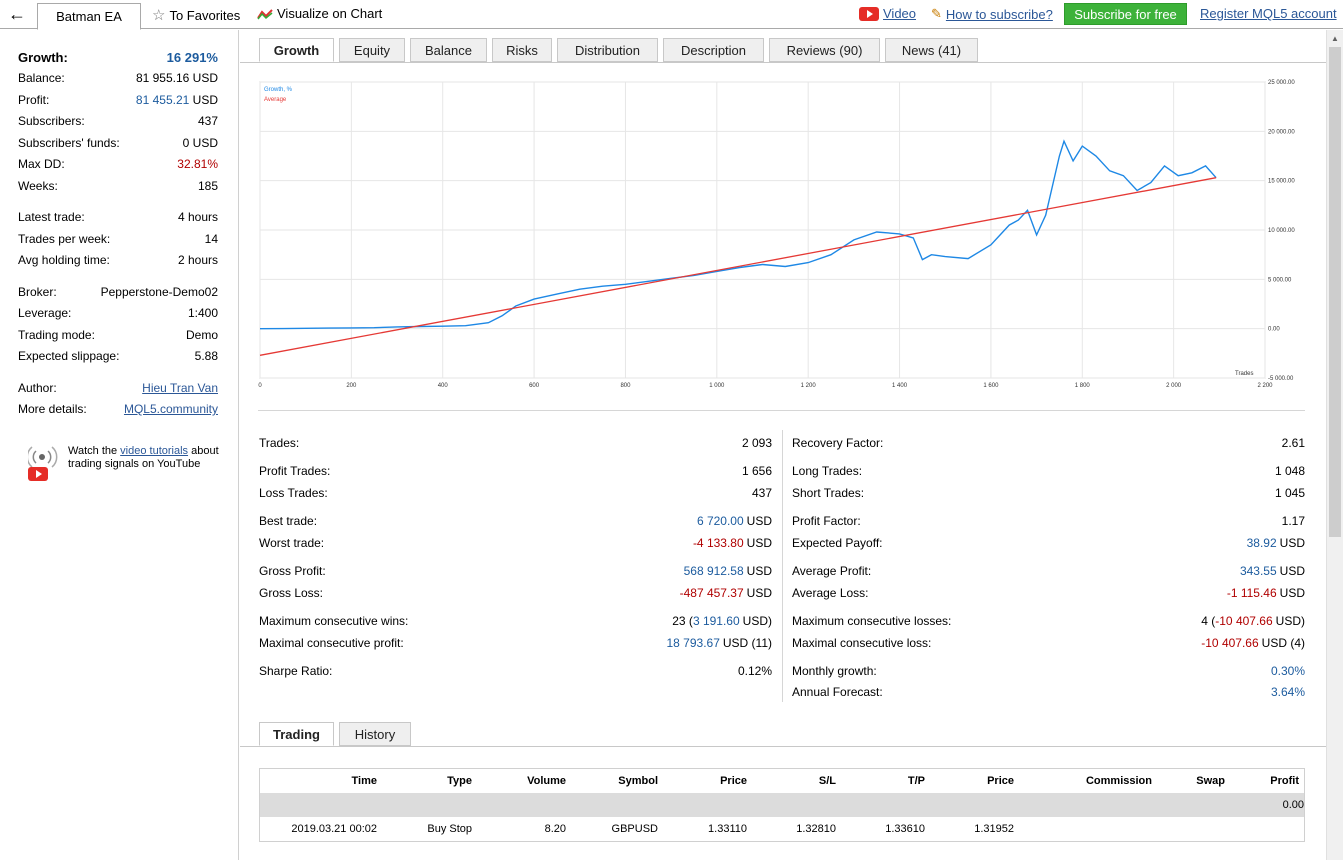  Describe the element at coordinates (364, 781) in the screenshot. I see `col-time: Time` at that location.